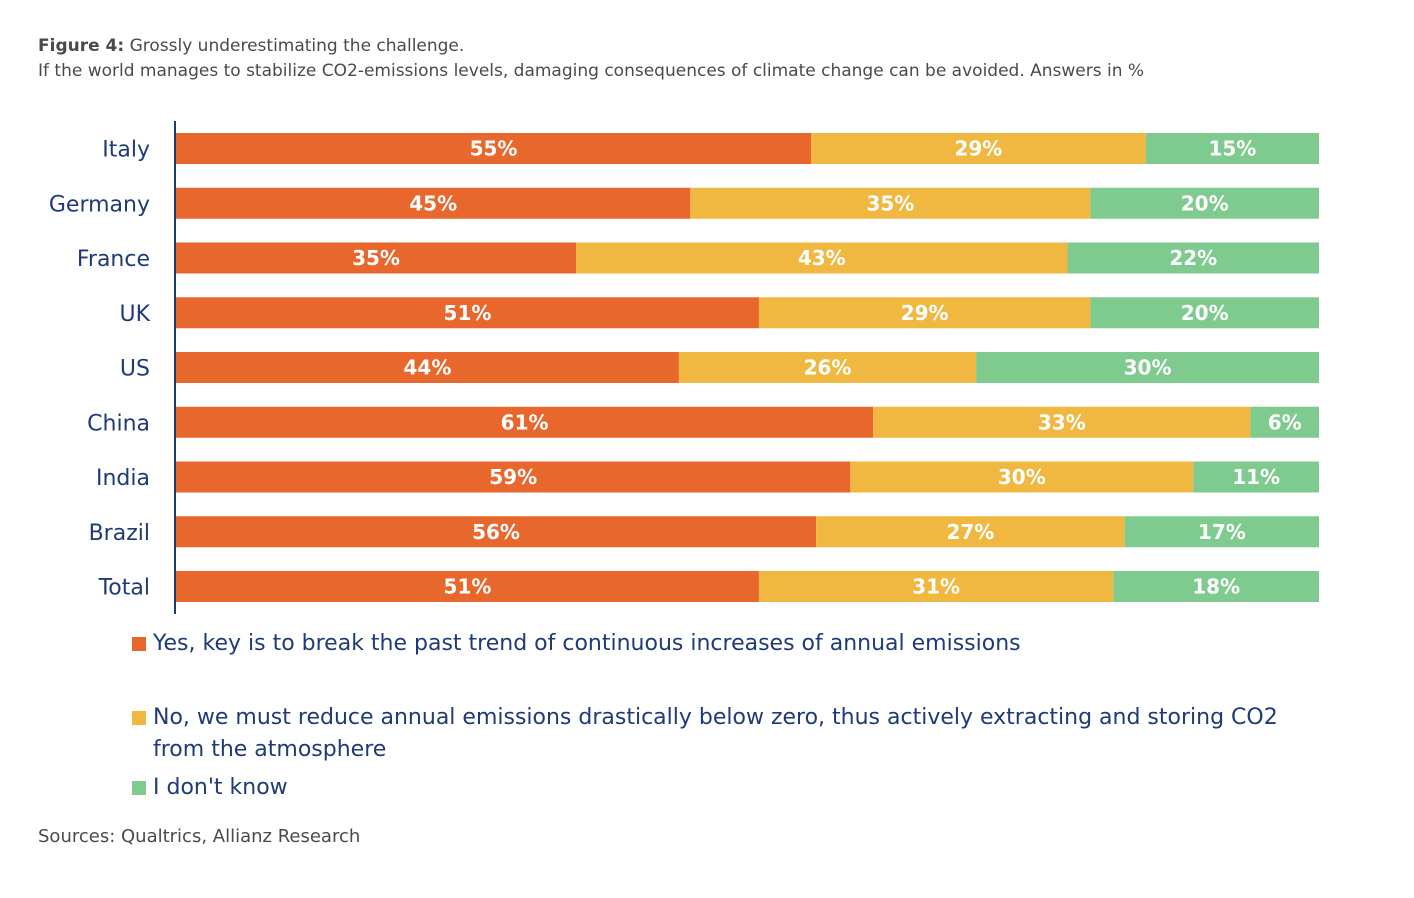 This screenshot has width=1414, height=898. What do you see at coordinates (220, 787) in the screenshot?
I see `legend-label: I don't know` at bounding box center [220, 787].